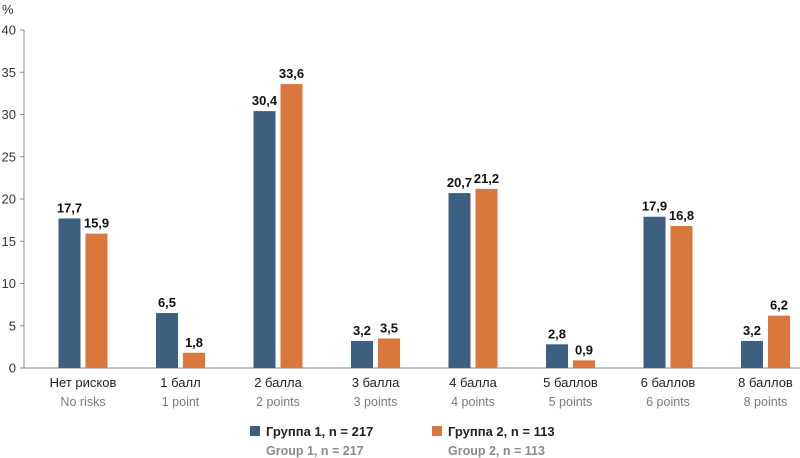 The image size is (800, 458). I want to click on value-label-series-1-4: 3,2, so click(362, 330).